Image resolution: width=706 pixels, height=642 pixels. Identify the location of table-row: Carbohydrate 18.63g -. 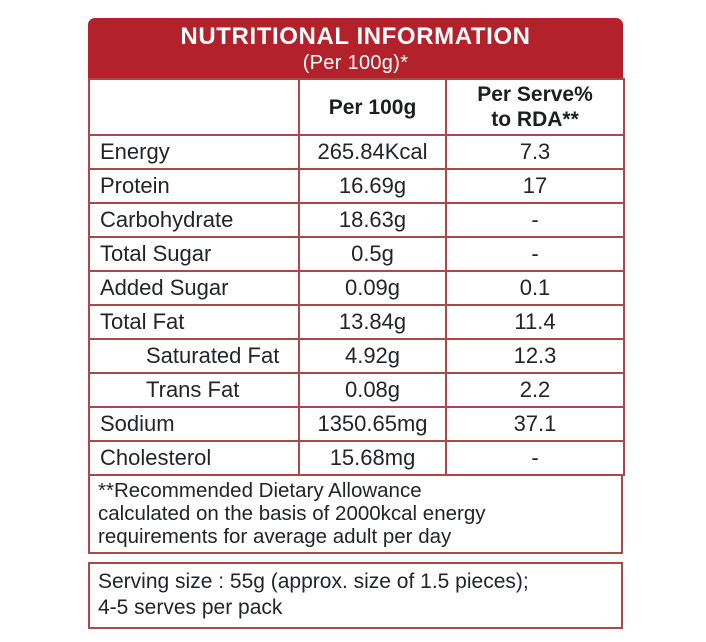
(356, 220).